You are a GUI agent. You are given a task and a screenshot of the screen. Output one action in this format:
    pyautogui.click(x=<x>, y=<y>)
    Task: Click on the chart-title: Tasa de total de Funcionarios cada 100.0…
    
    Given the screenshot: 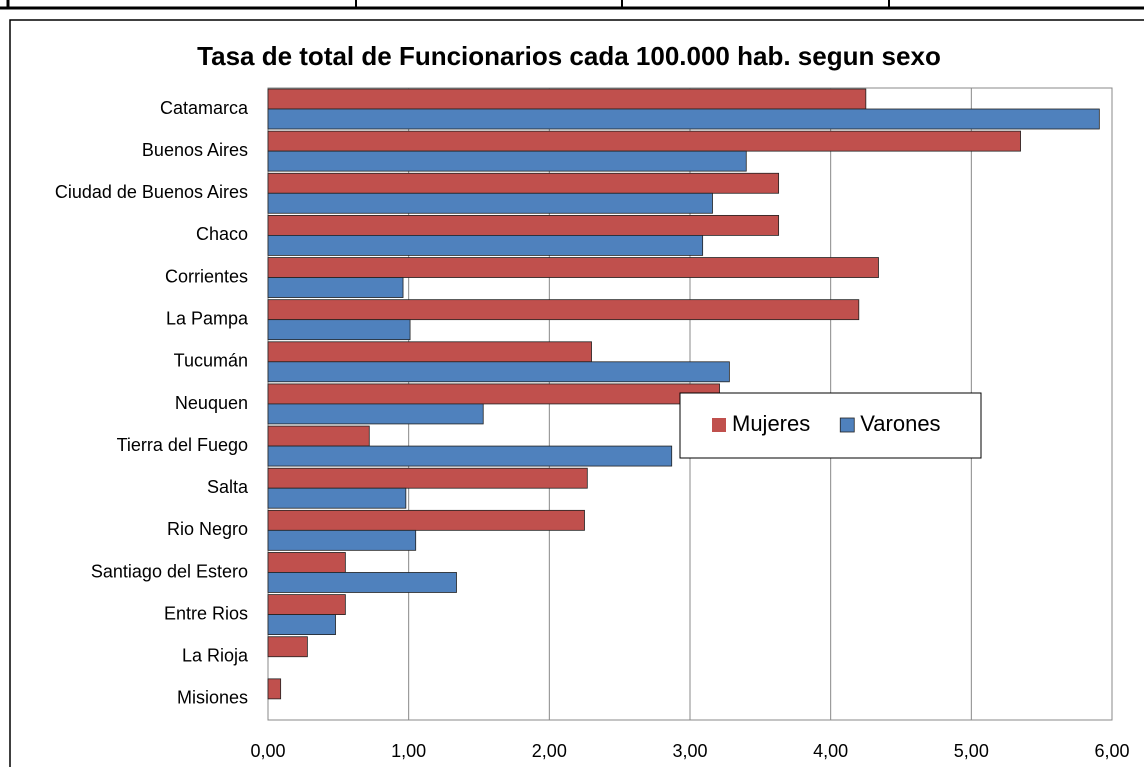 What is the action you would take?
    pyautogui.click(x=569, y=56)
    